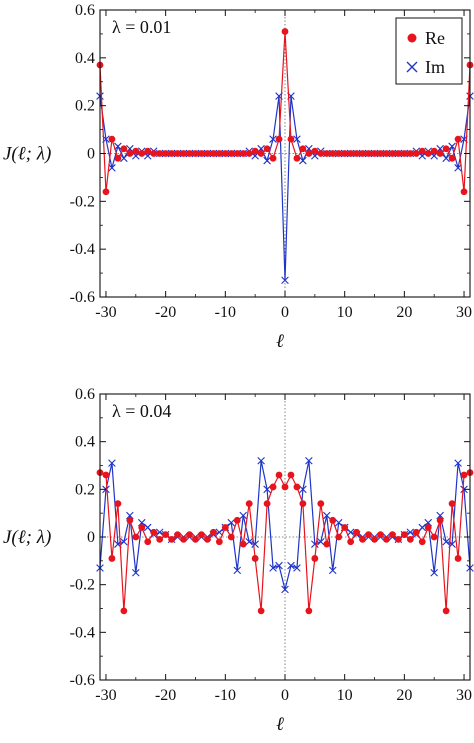 This screenshot has height=743, width=474. Describe the element at coordinates (82, 585) in the screenshot. I see `ytick-label: -0.2` at that location.